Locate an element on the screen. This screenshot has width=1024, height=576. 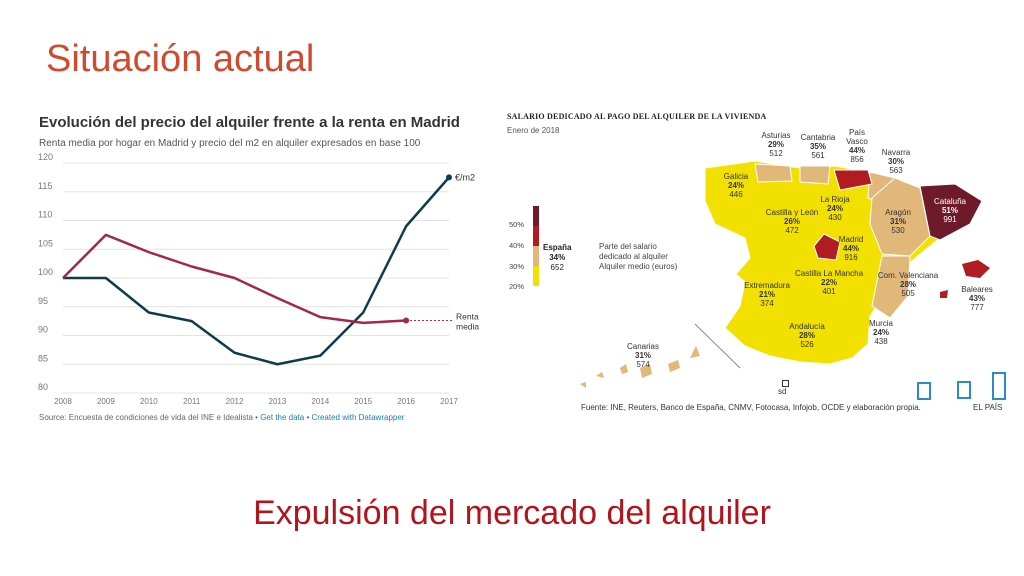
label-pais-vasco-pct: 44% is located at coordinates (857, 150).